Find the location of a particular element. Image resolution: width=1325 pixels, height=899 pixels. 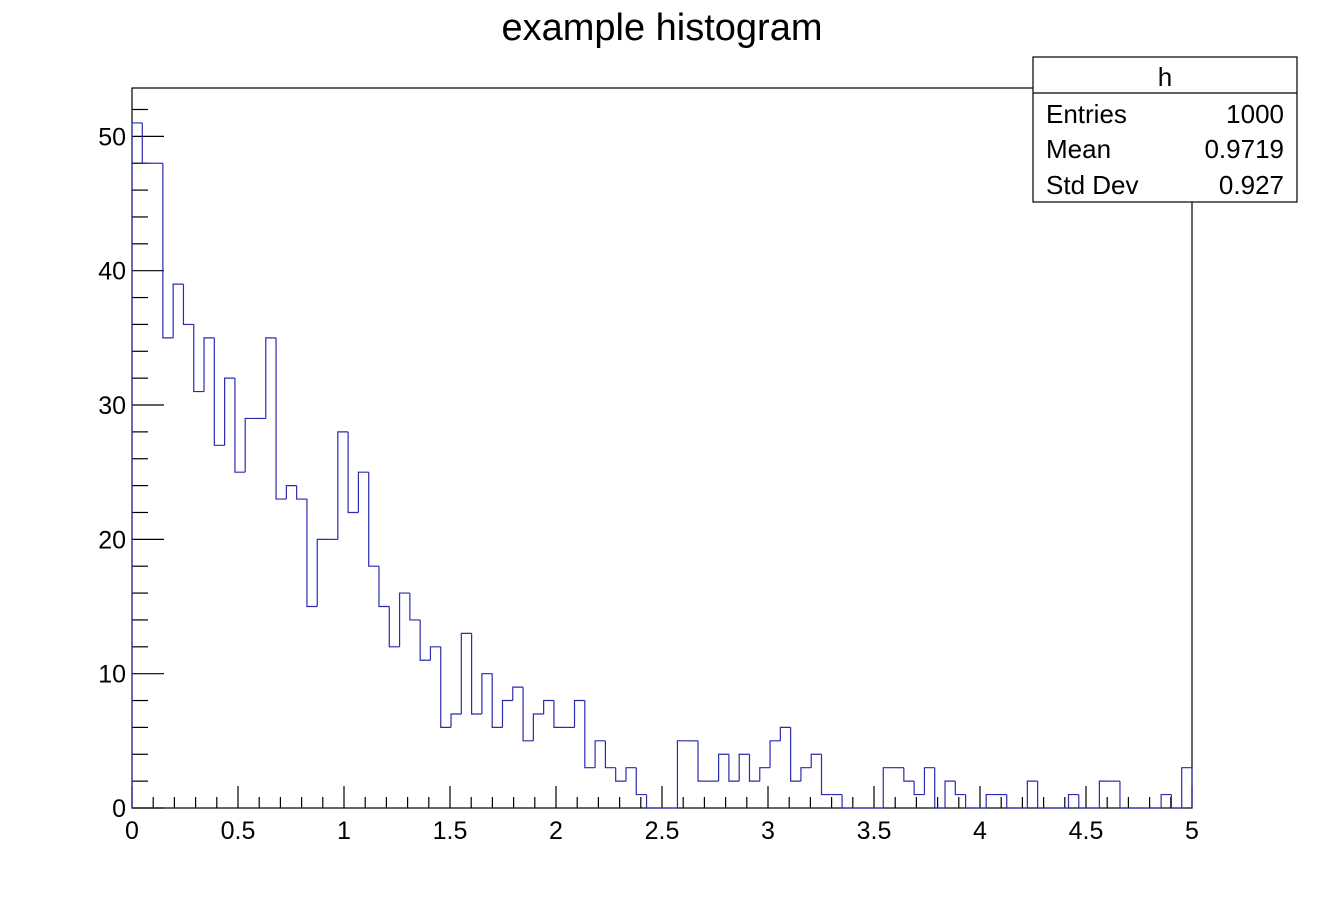

x-tick-label: 4 is located at coordinates (980, 831).